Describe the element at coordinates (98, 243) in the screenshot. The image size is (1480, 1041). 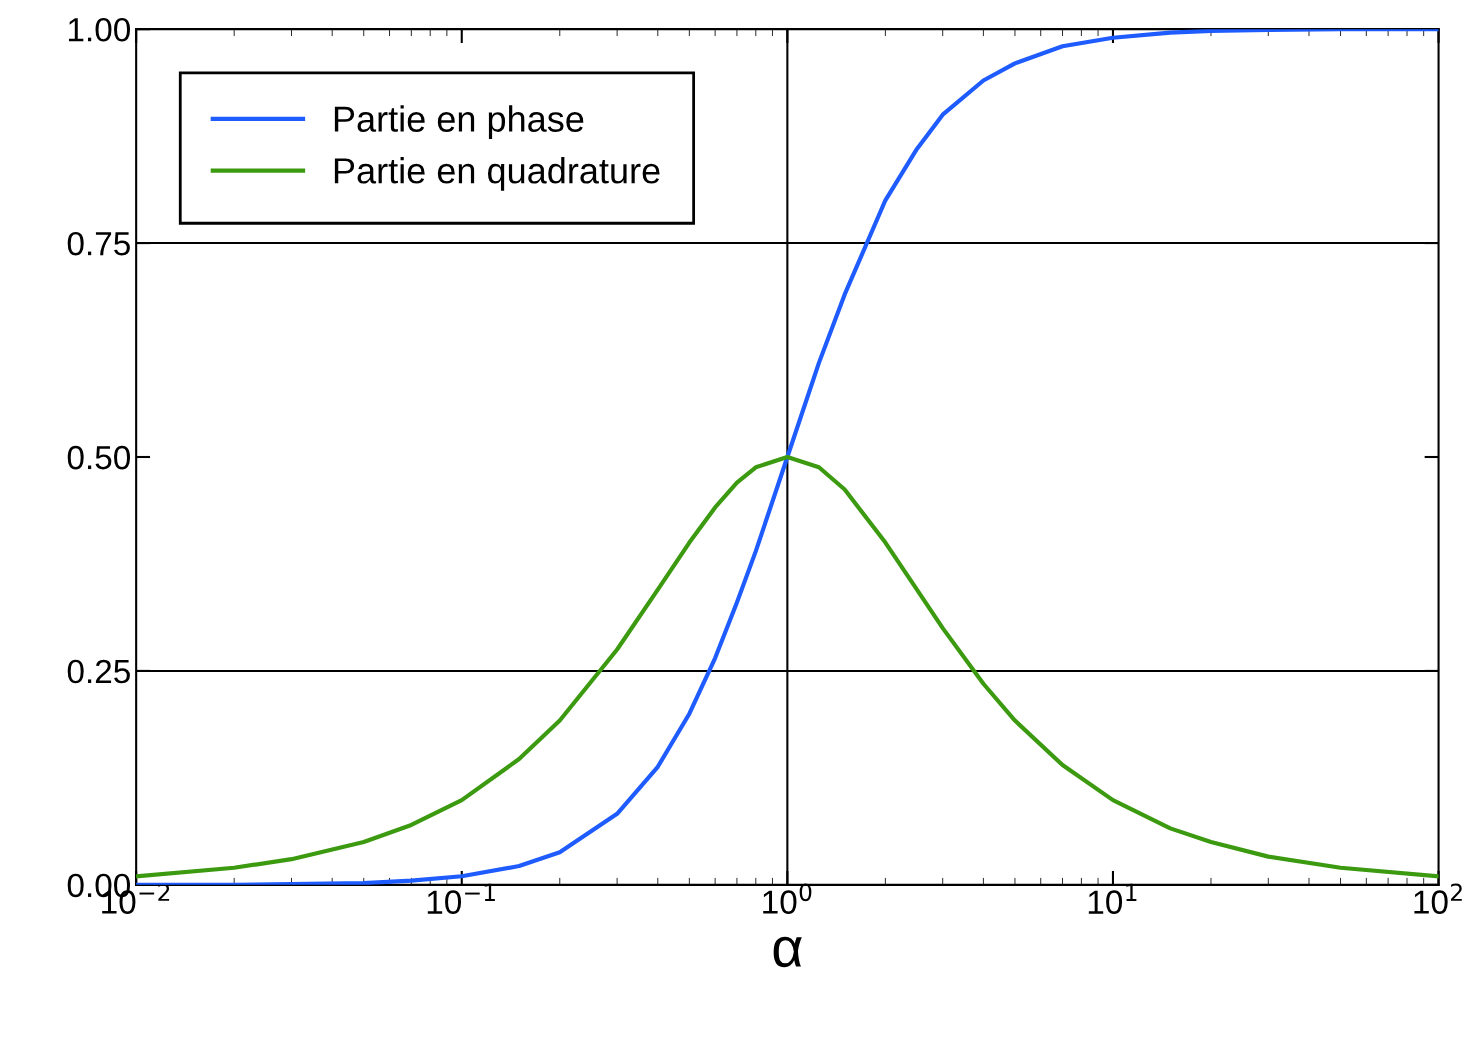
I see `y-tick-label: 0.75` at that location.